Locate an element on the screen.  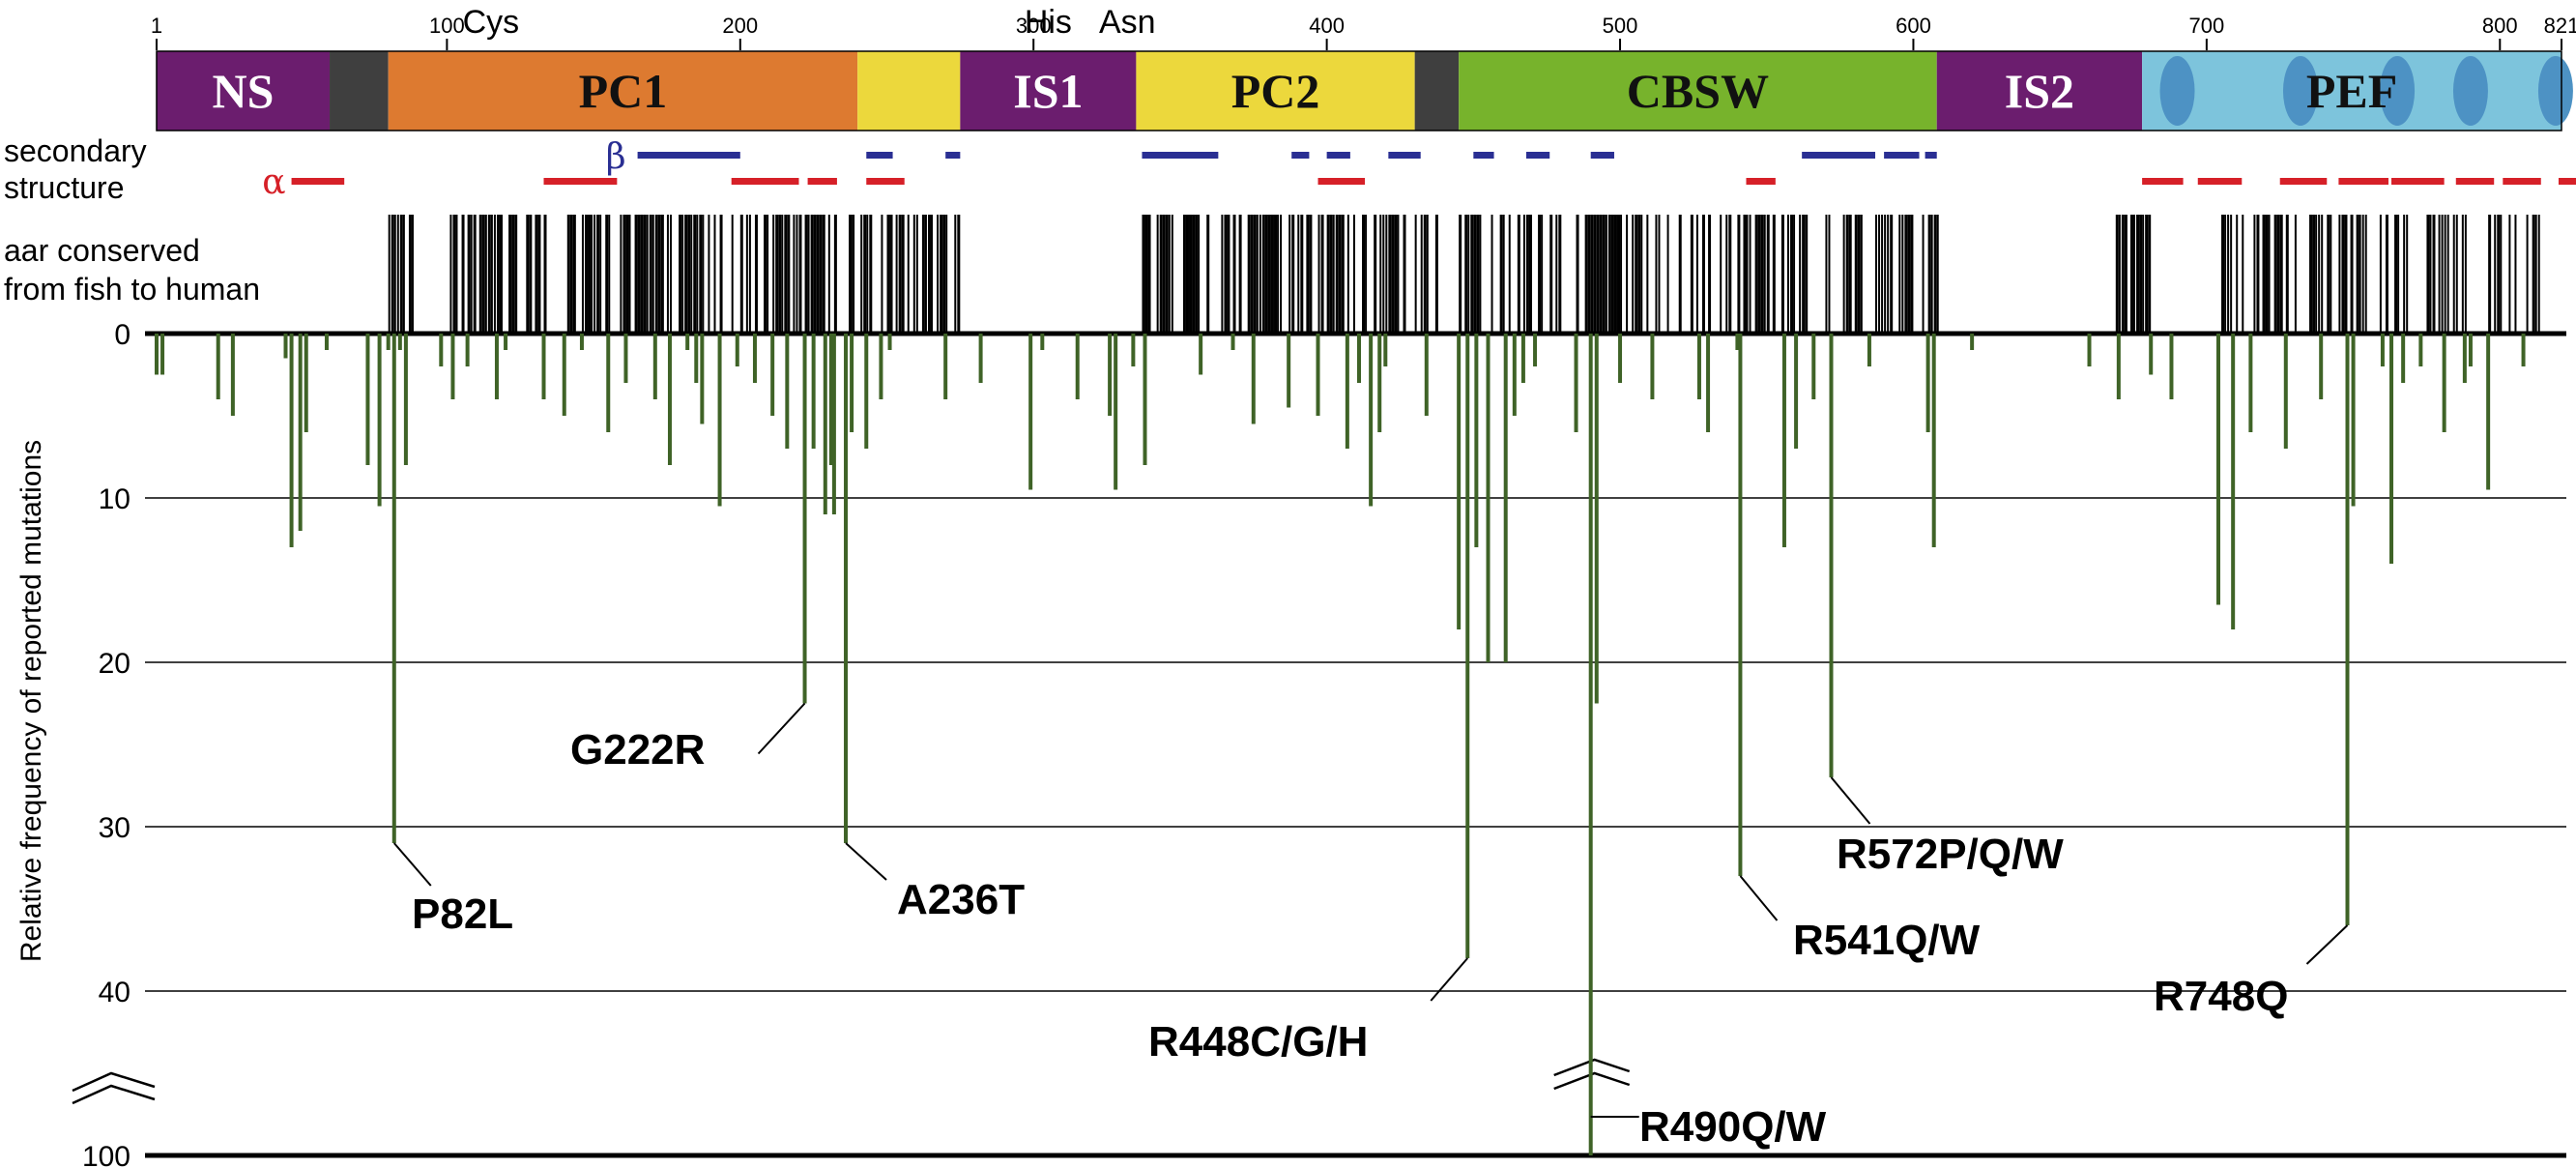
residue-tick-label: 100 is located at coordinates (447, 26).